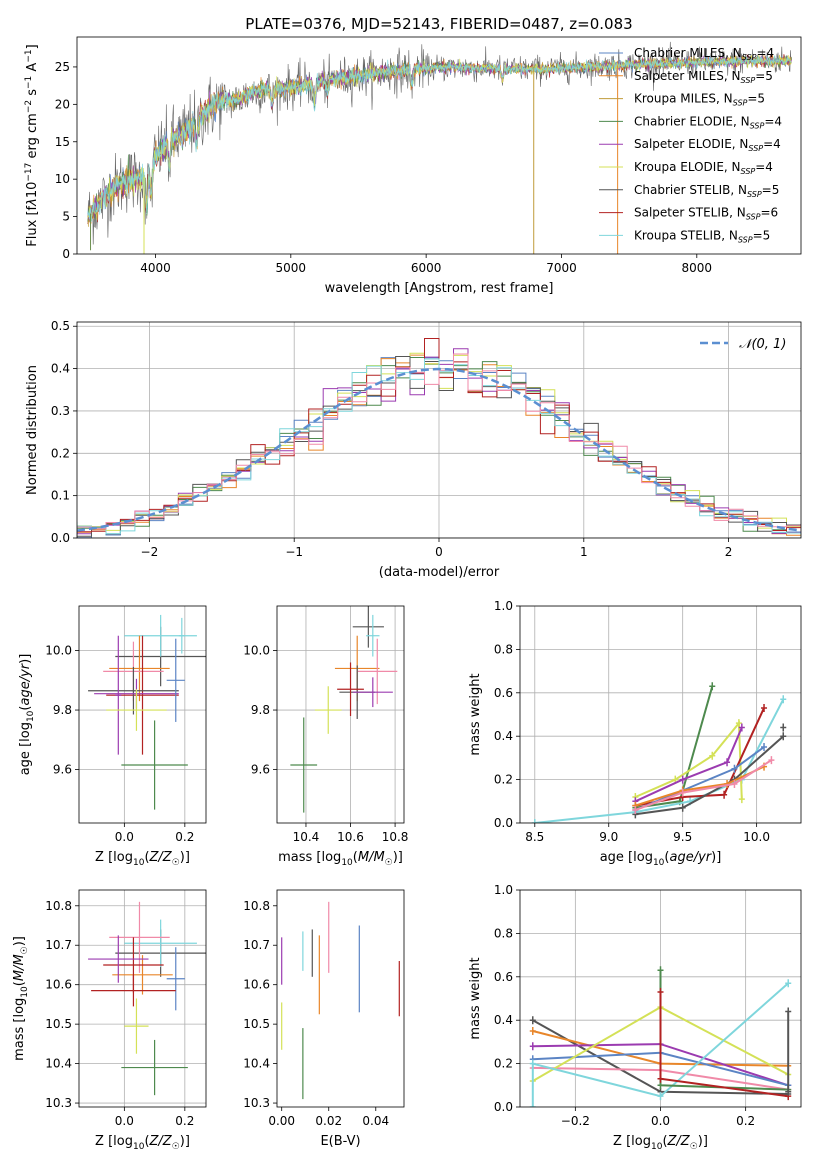 Image resolution: width=819 pixels, height=1170 pixels. I want to click on y-tick-label: 0.0, so click(503, 823).